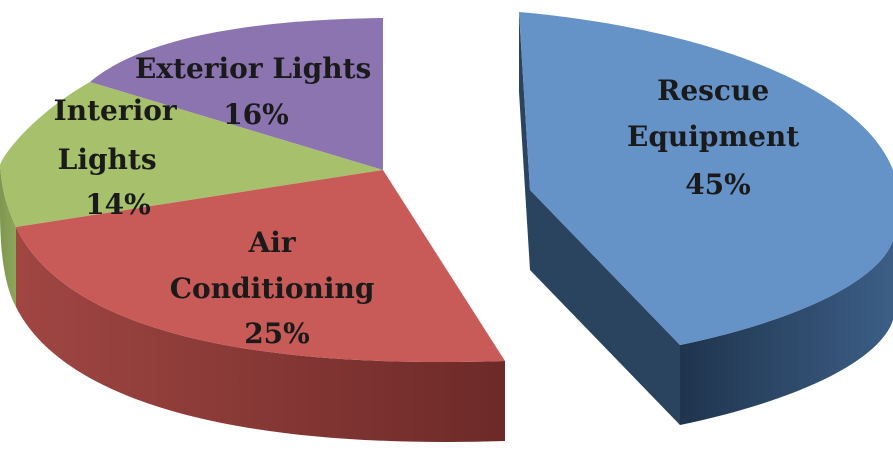 The width and height of the screenshot is (893, 451). Describe the element at coordinates (272, 242) in the screenshot. I see `label-air-line1: Air` at that location.